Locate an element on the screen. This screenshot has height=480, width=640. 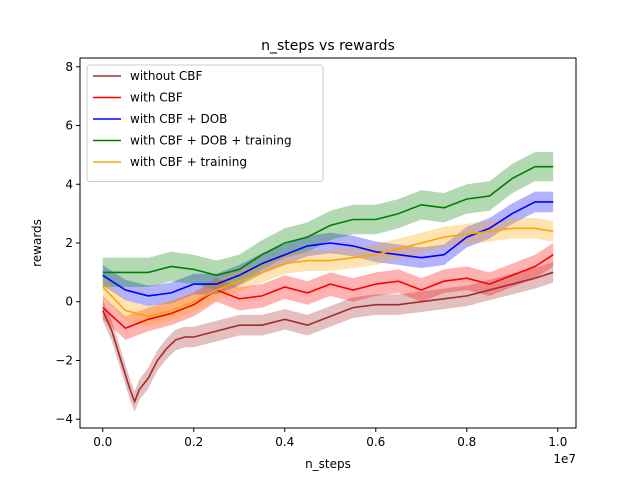
legend-label: without CBF is located at coordinates (166, 76).